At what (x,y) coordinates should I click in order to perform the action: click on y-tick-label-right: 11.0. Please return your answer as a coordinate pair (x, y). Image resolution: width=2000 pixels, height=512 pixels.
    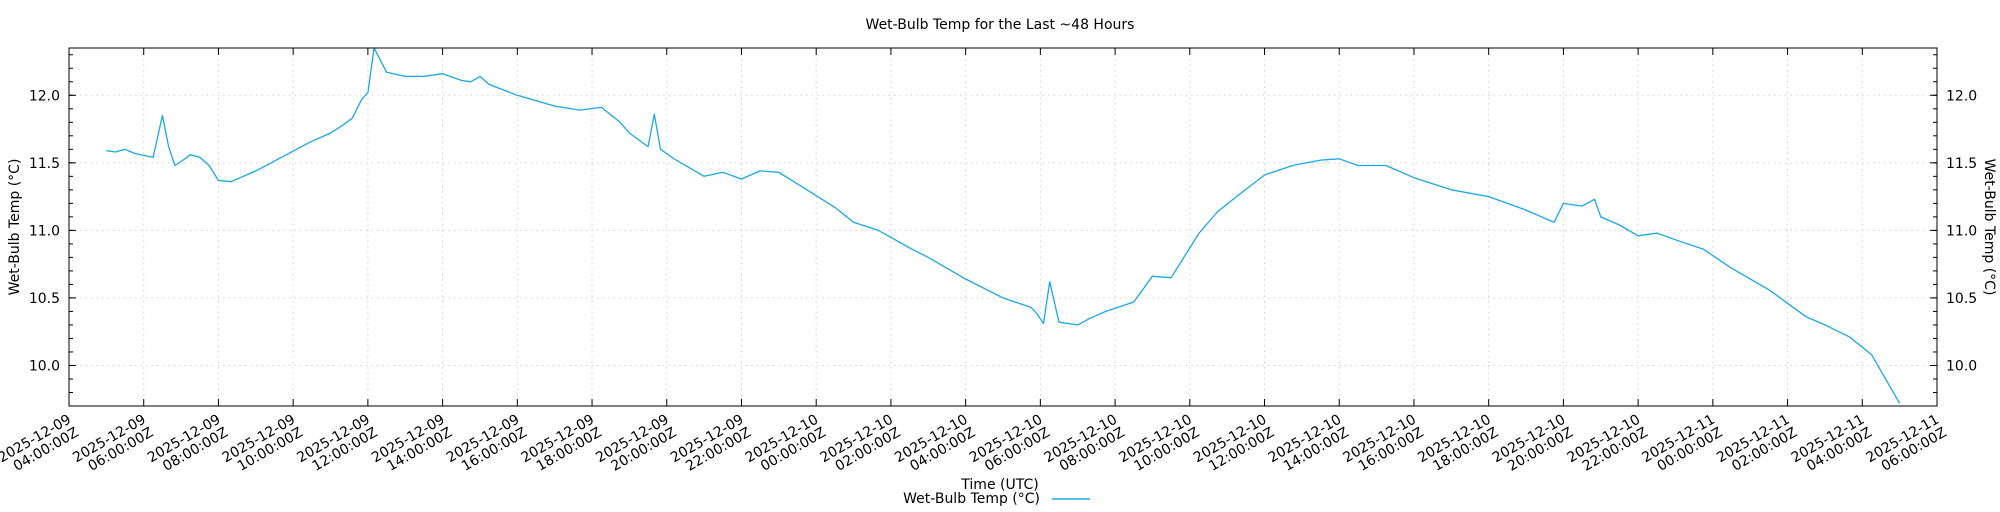
    Looking at the image, I should click on (1961, 231).